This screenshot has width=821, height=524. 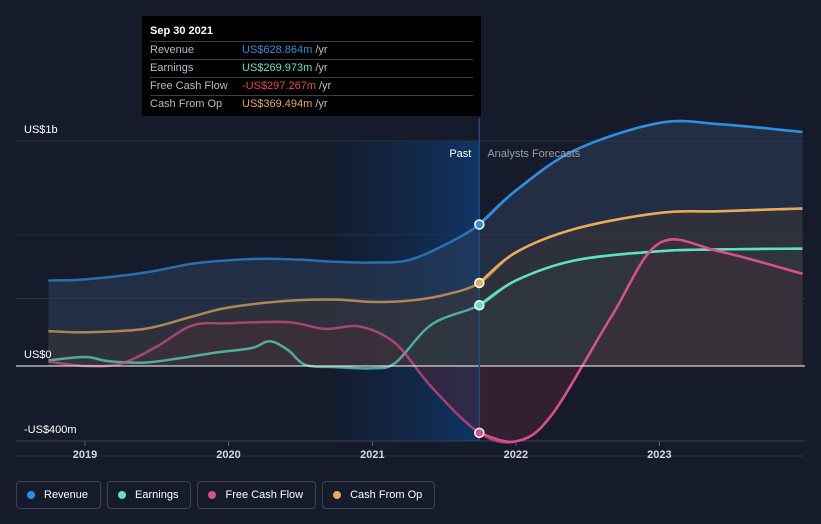 I want to click on series-forecast-line-revenue, so click(x=640, y=172).